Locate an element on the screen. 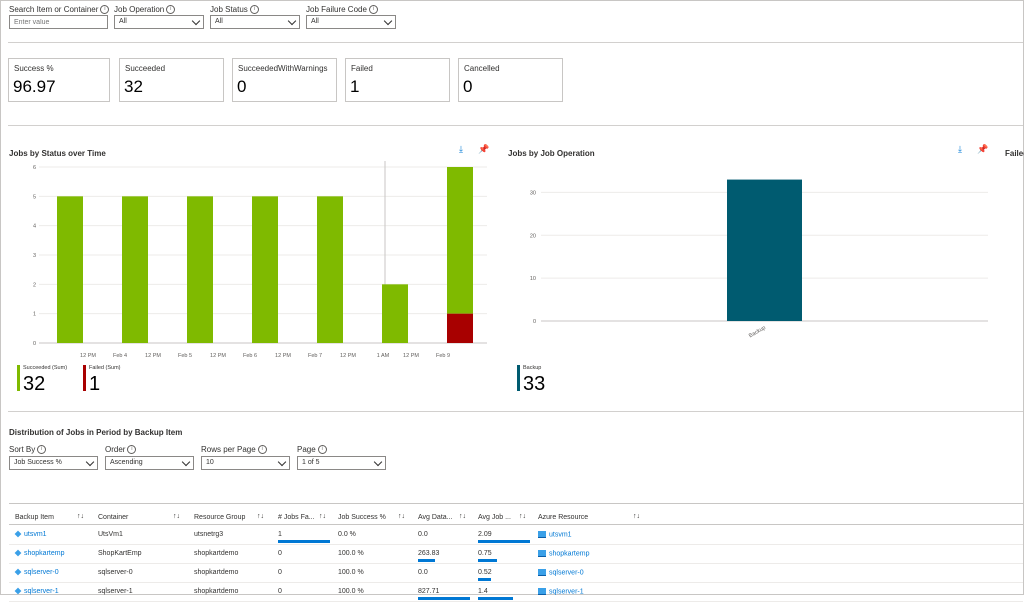  resource-group-cell: shopkartdemo is located at coordinates (216, 572).